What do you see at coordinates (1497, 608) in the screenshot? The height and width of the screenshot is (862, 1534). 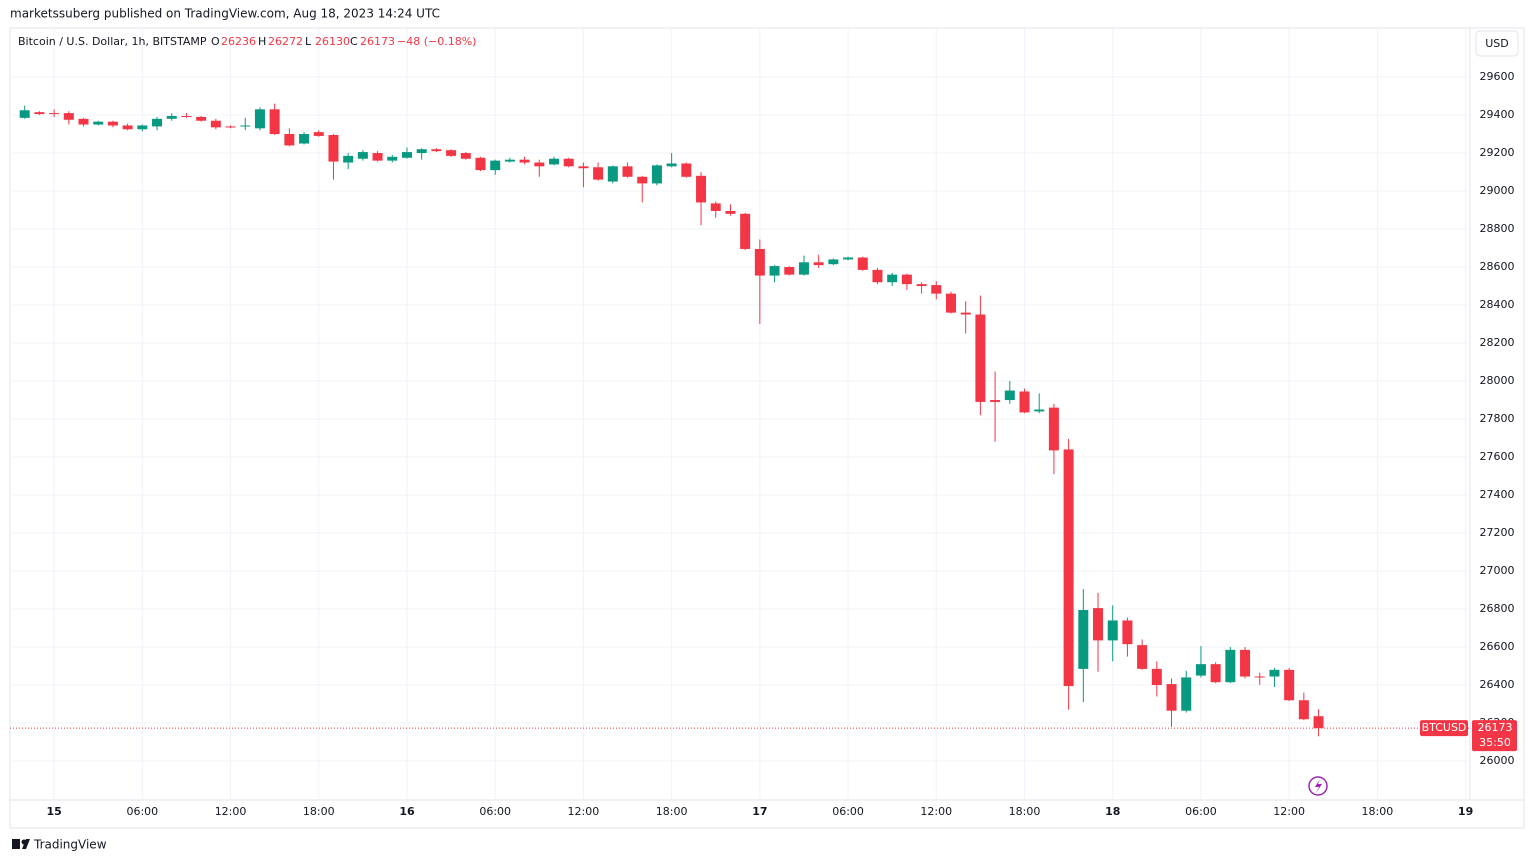 I see `y-tick-label: 26800` at bounding box center [1497, 608].